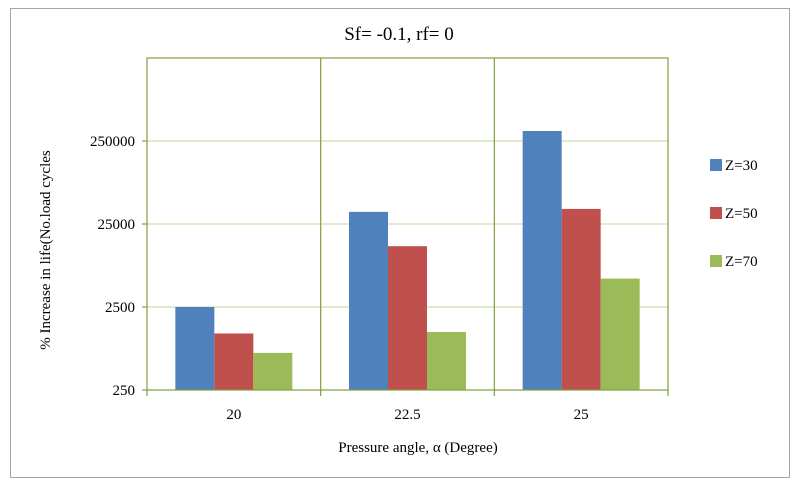  I want to click on legend-label: Z=70, so click(741, 262).